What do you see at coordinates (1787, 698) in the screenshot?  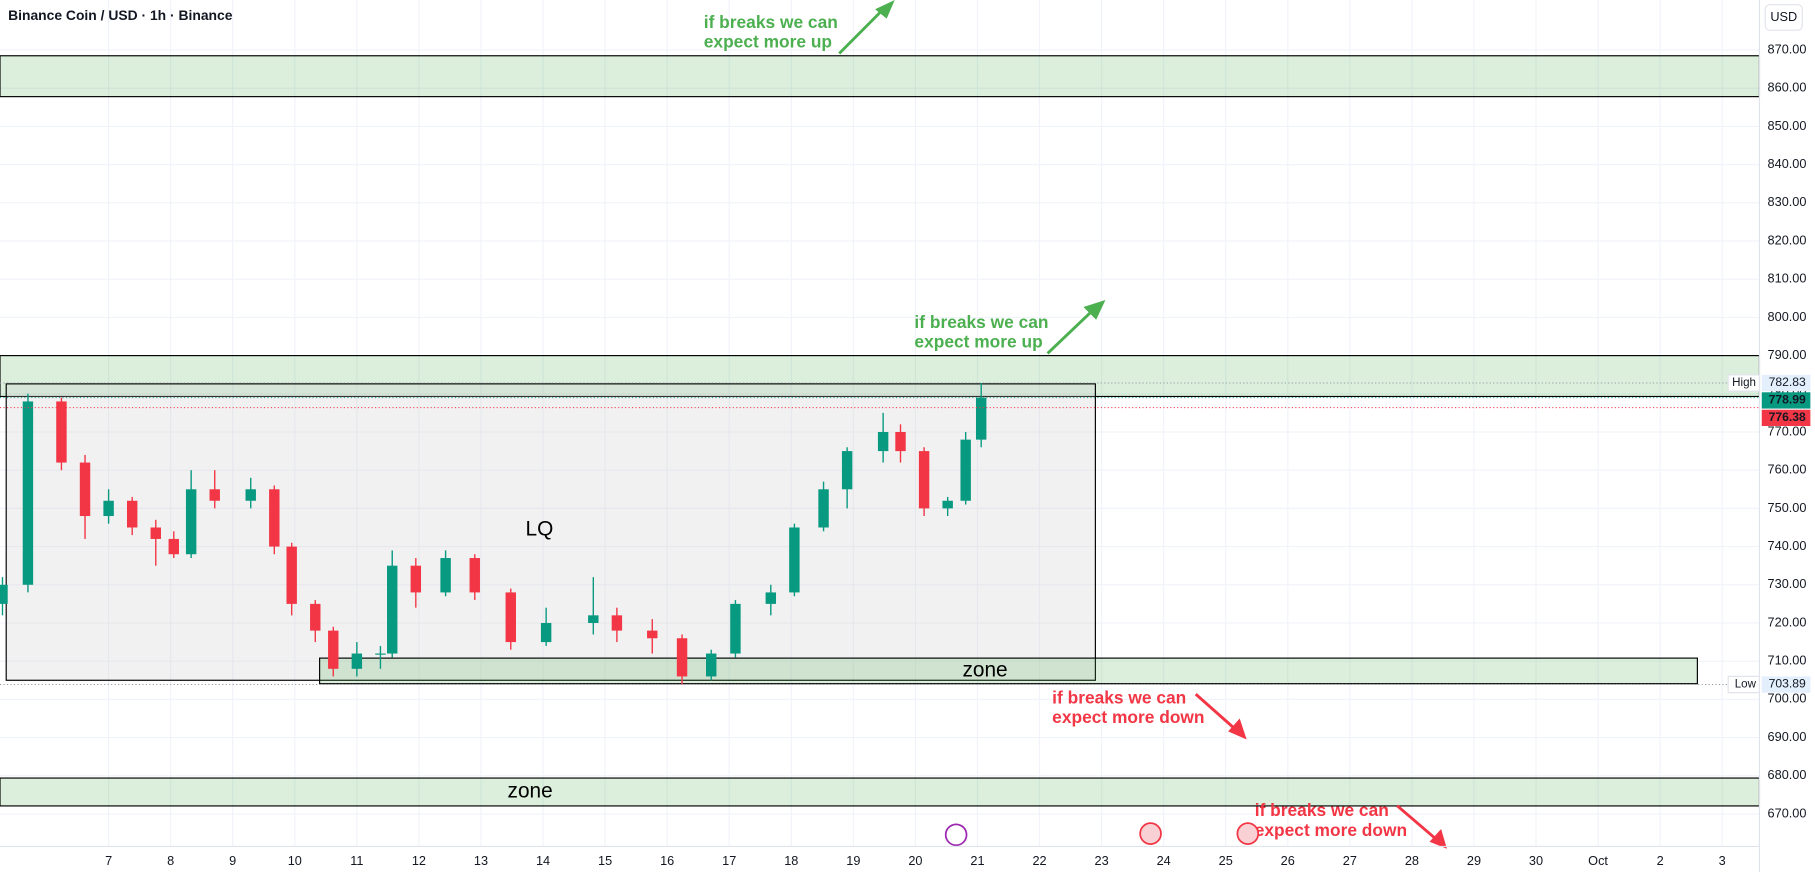 I see `y-tick-label: 700.00` at bounding box center [1787, 698].